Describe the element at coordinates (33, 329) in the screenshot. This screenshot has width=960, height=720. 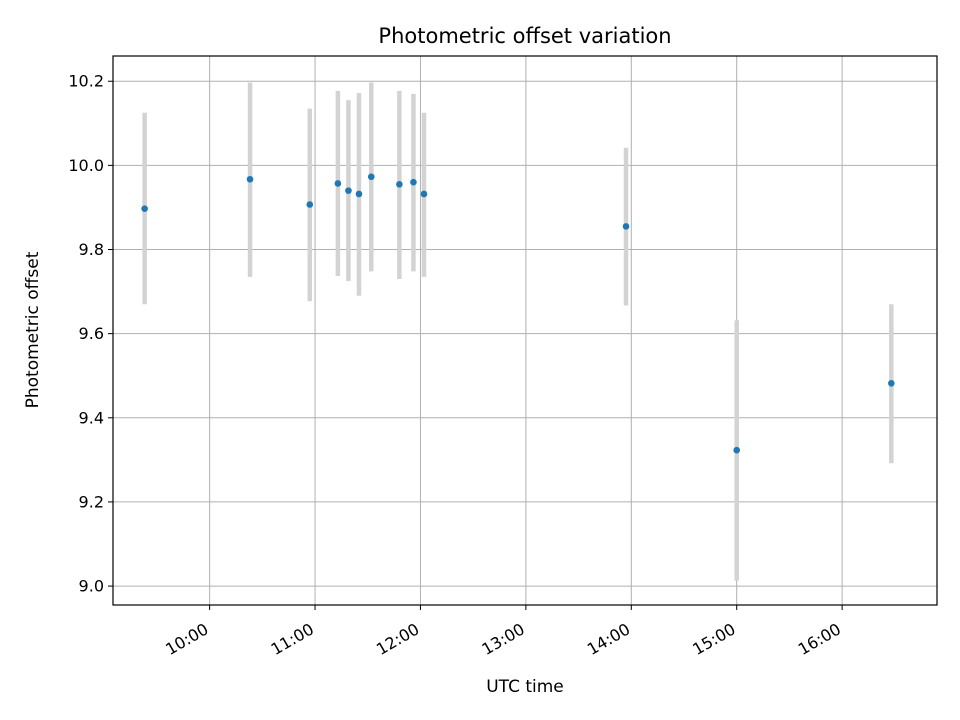
I see `y-axis-label: Photometric offset` at that location.